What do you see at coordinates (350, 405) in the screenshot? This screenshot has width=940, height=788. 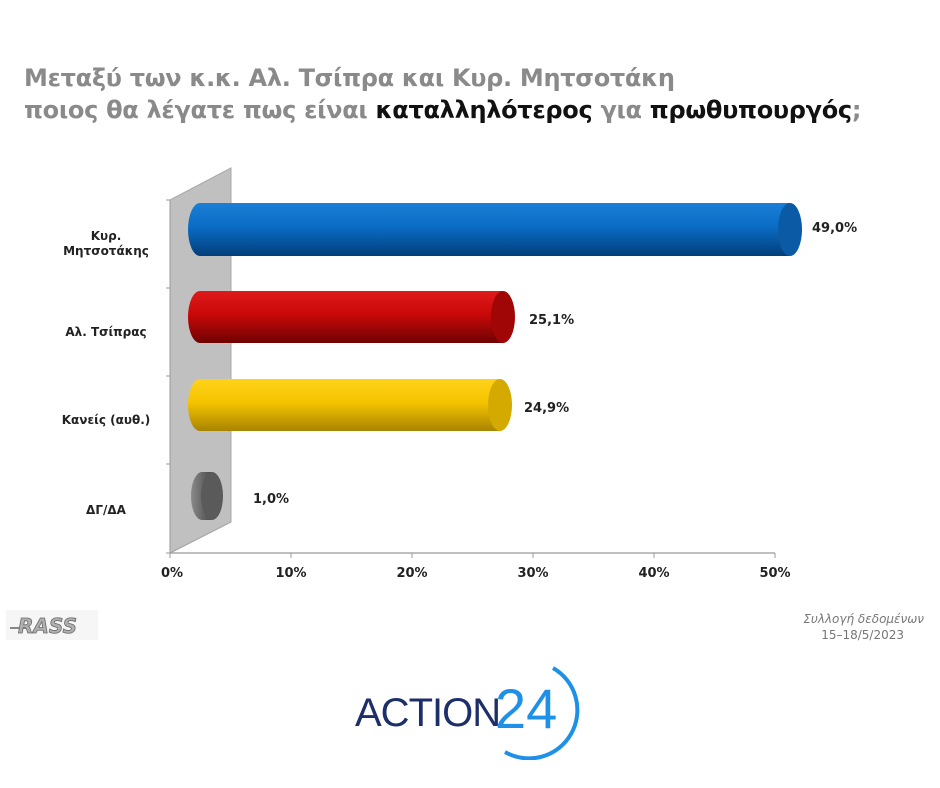 I see `bar-none` at bounding box center [350, 405].